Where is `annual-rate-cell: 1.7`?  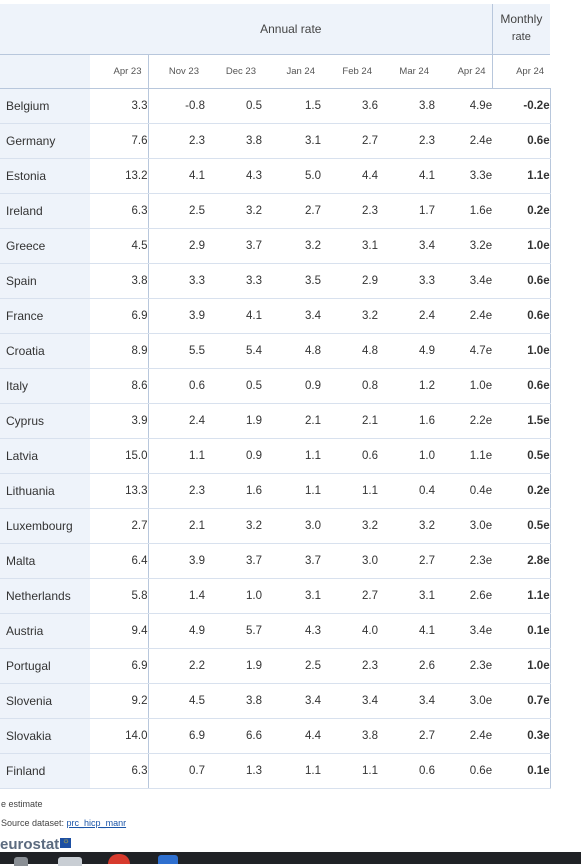
annual-rate-cell: 1.7 is located at coordinates (406, 211).